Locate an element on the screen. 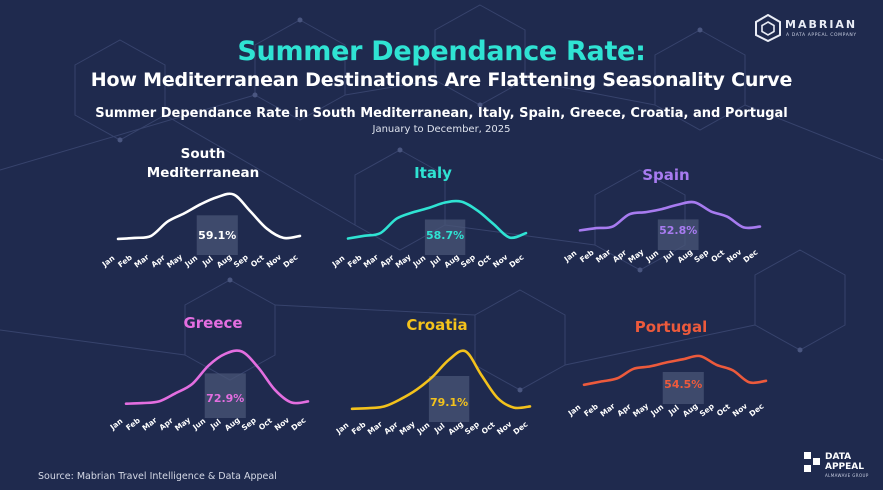 Image resolution: width=883 pixels, height=490 pixels. mabrian-hexagon-icon is located at coordinates (768, 28).